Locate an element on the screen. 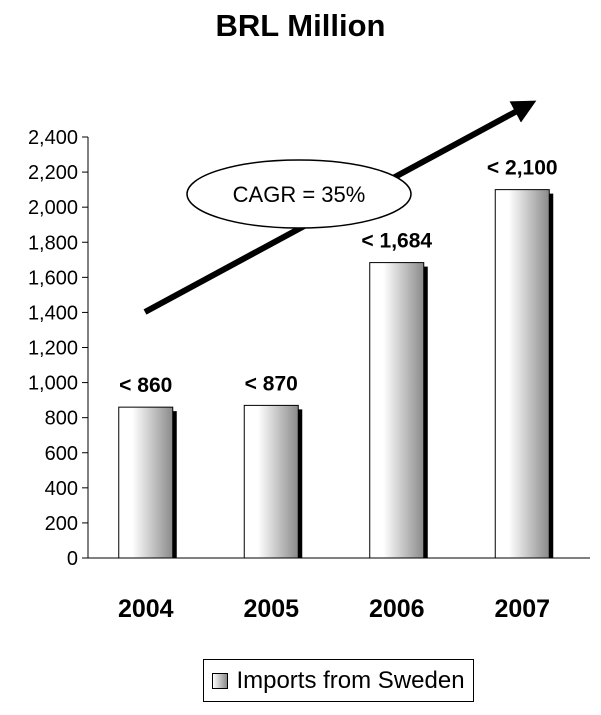 Image resolution: width=601 pixels, height=715 pixels. y-tick-label: 2,400 is located at coordinates (53, 138).